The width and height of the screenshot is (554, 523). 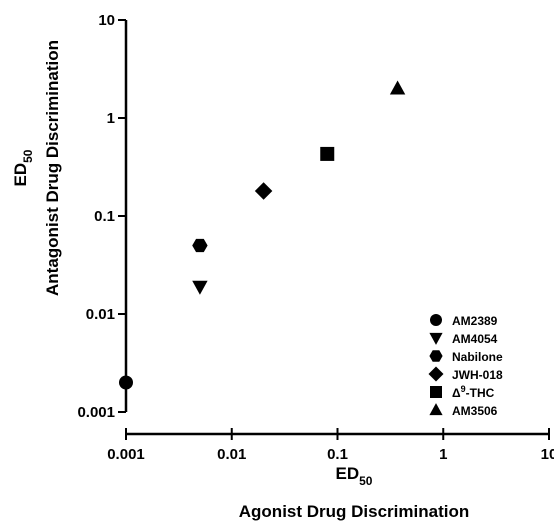 What do you see at coordinates (106, 20) in the screenshot?
I see `y-tick-label: 10` at bounding box center [106, 20].